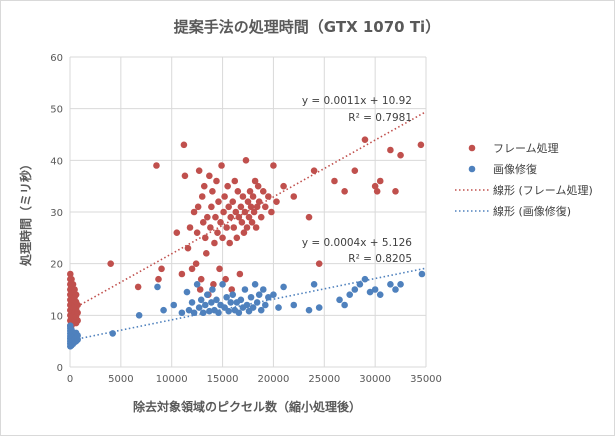 The image size is (615, 440). What do you see at coordinates (357, 101) in the screenshot?
I see `trendline-equation: y = 0.0011x + 10.92` at bounding box center [357, 101].